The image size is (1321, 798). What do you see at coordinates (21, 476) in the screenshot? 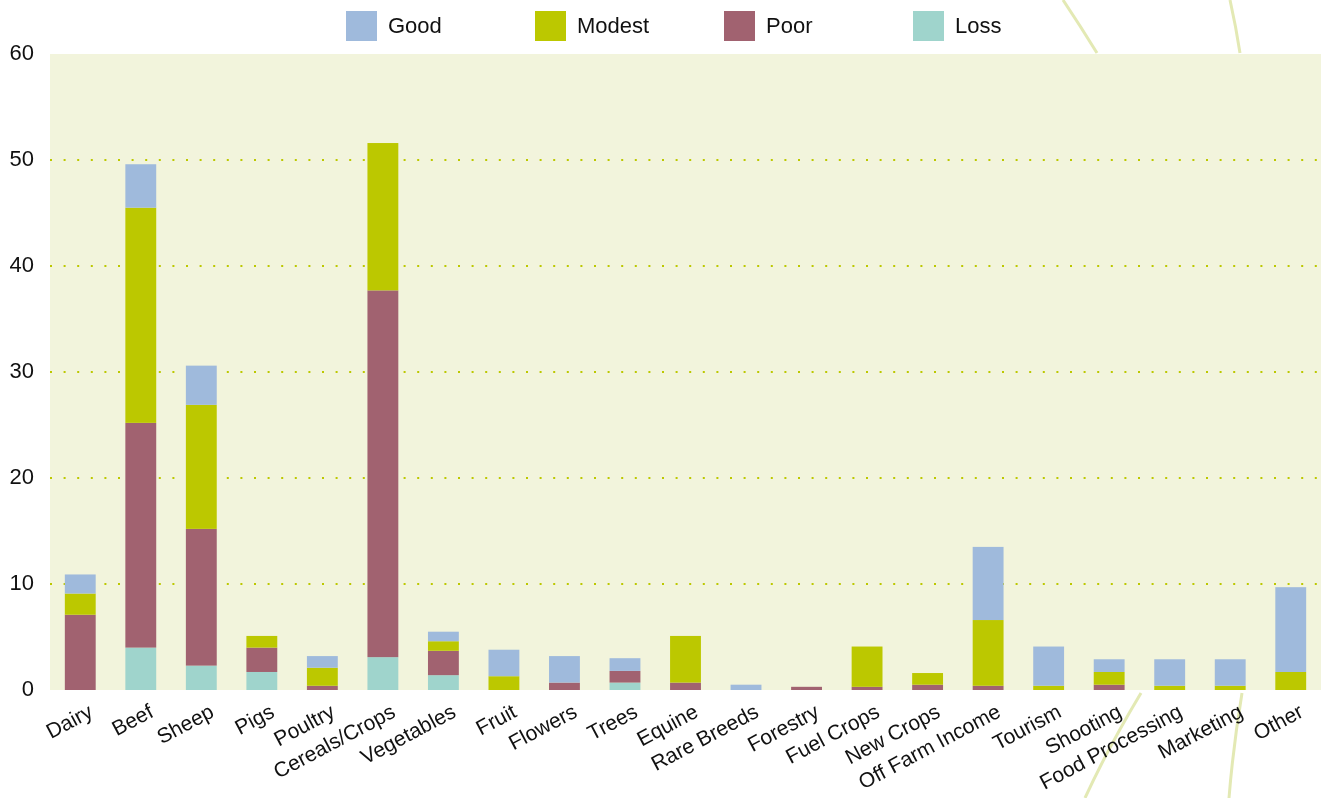
I see `y-tick-label: 20` at bounding box center [21, 476].